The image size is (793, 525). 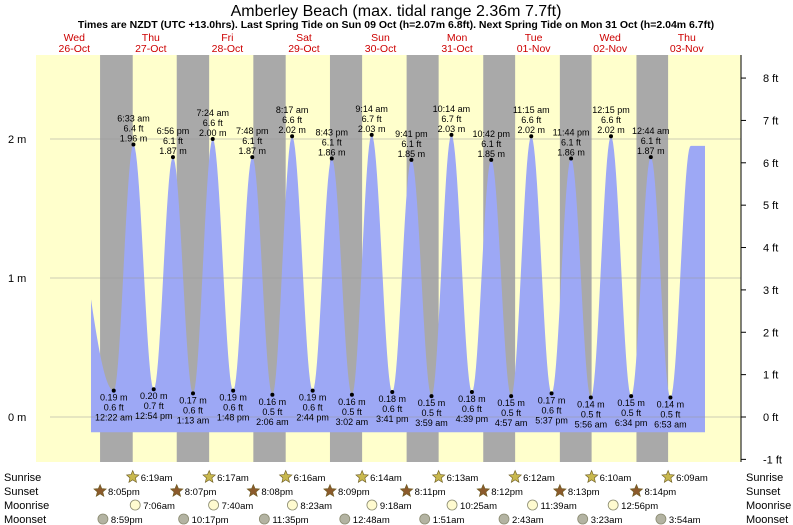 What do you see at coordinates (685, 520) in the screenshot?
I see `moonset-time: 3:54am` at bounding box center [685, 520].